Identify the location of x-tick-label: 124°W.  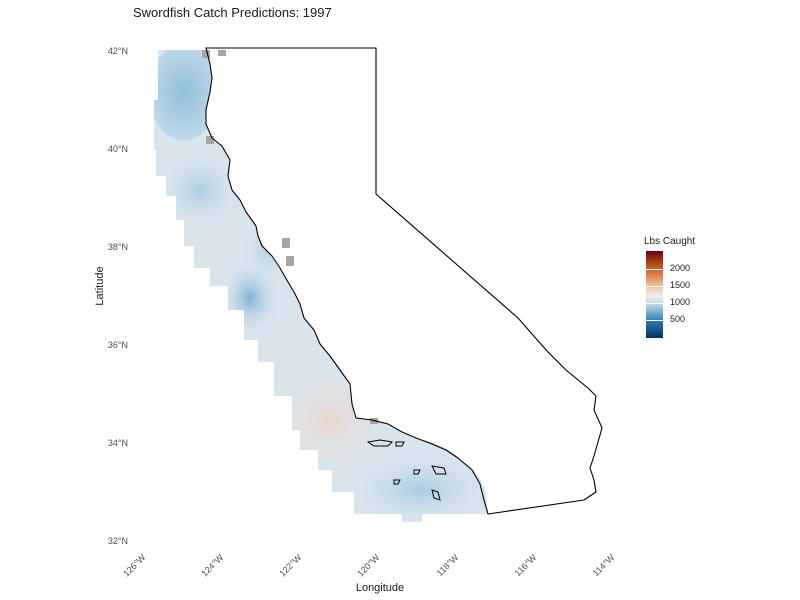
(212, 565).